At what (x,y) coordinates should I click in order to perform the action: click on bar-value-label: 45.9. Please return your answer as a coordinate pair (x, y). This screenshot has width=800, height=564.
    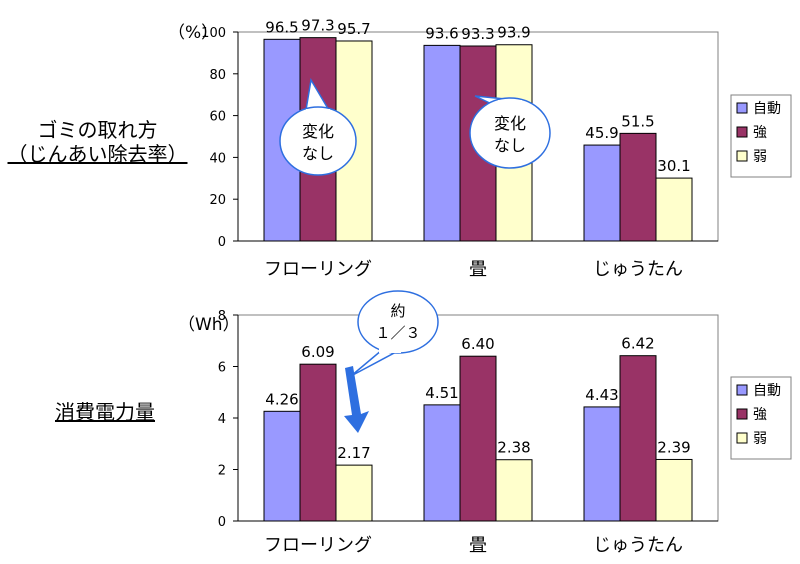
    Looking at the image, I should click on (601, 133).